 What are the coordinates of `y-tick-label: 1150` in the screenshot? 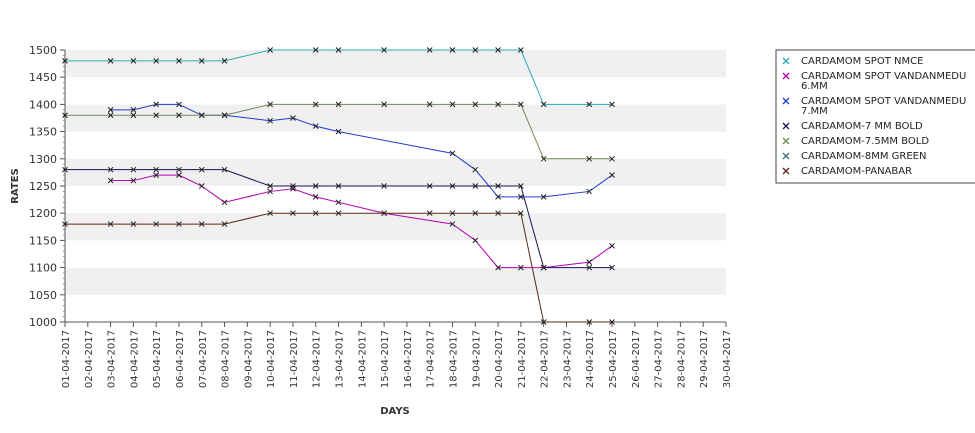 It's located at (43, 240).